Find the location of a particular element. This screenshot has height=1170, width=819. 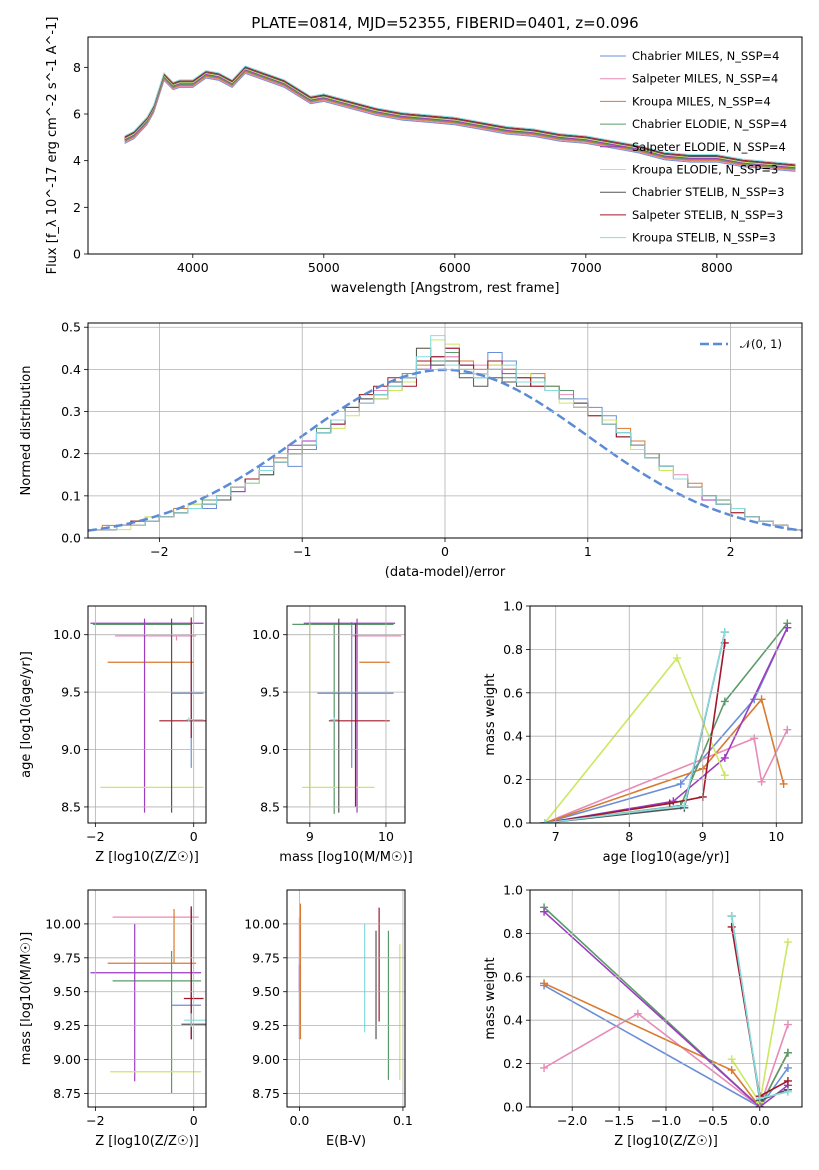

y-tick-label: 4 is located at coordinates (77, 160).